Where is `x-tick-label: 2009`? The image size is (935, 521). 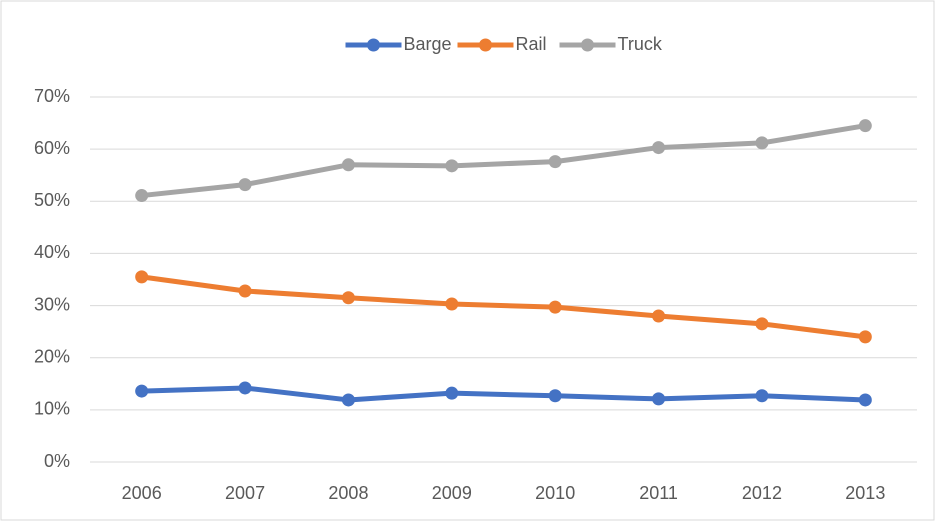
x-tick-label: 2009 is located at coordinates (452, 493).